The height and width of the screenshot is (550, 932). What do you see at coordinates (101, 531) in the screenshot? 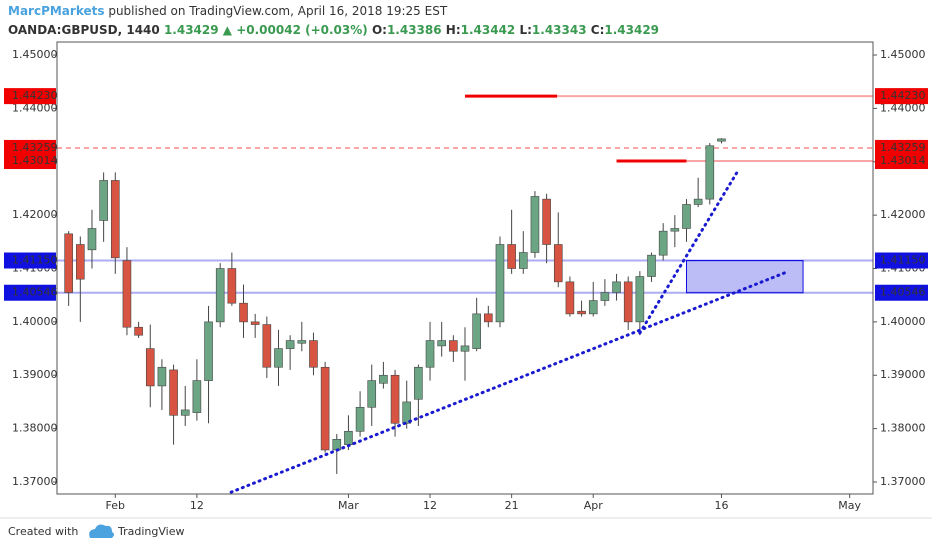
I see `brand-logo` at bounding box center [101, 531].